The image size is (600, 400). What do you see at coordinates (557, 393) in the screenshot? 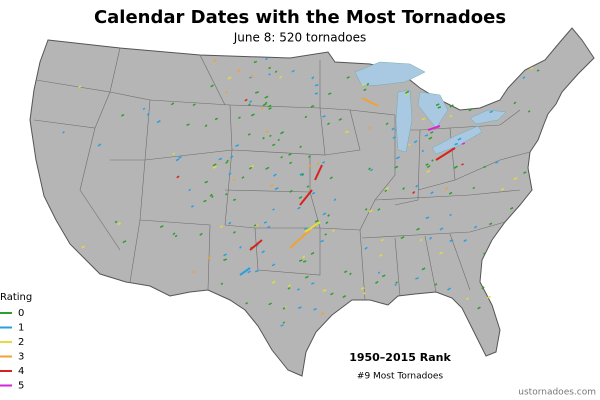
I see `credit: ustornadoes.com` at bounding box center [557, 393].